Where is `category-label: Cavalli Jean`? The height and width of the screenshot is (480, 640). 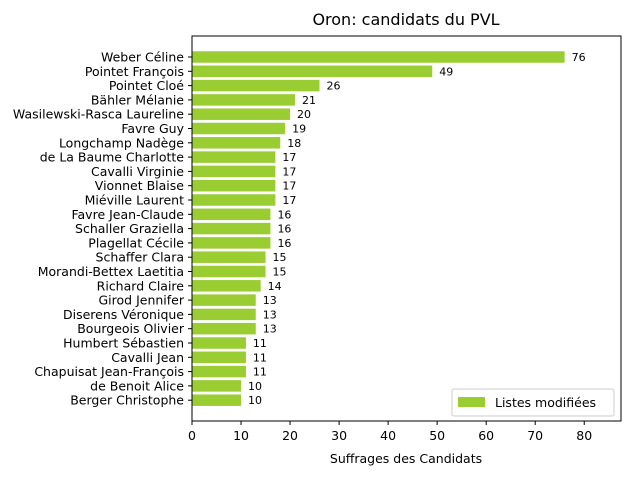
category-label: Cavalli Jean is located at coordinates (147, 357).